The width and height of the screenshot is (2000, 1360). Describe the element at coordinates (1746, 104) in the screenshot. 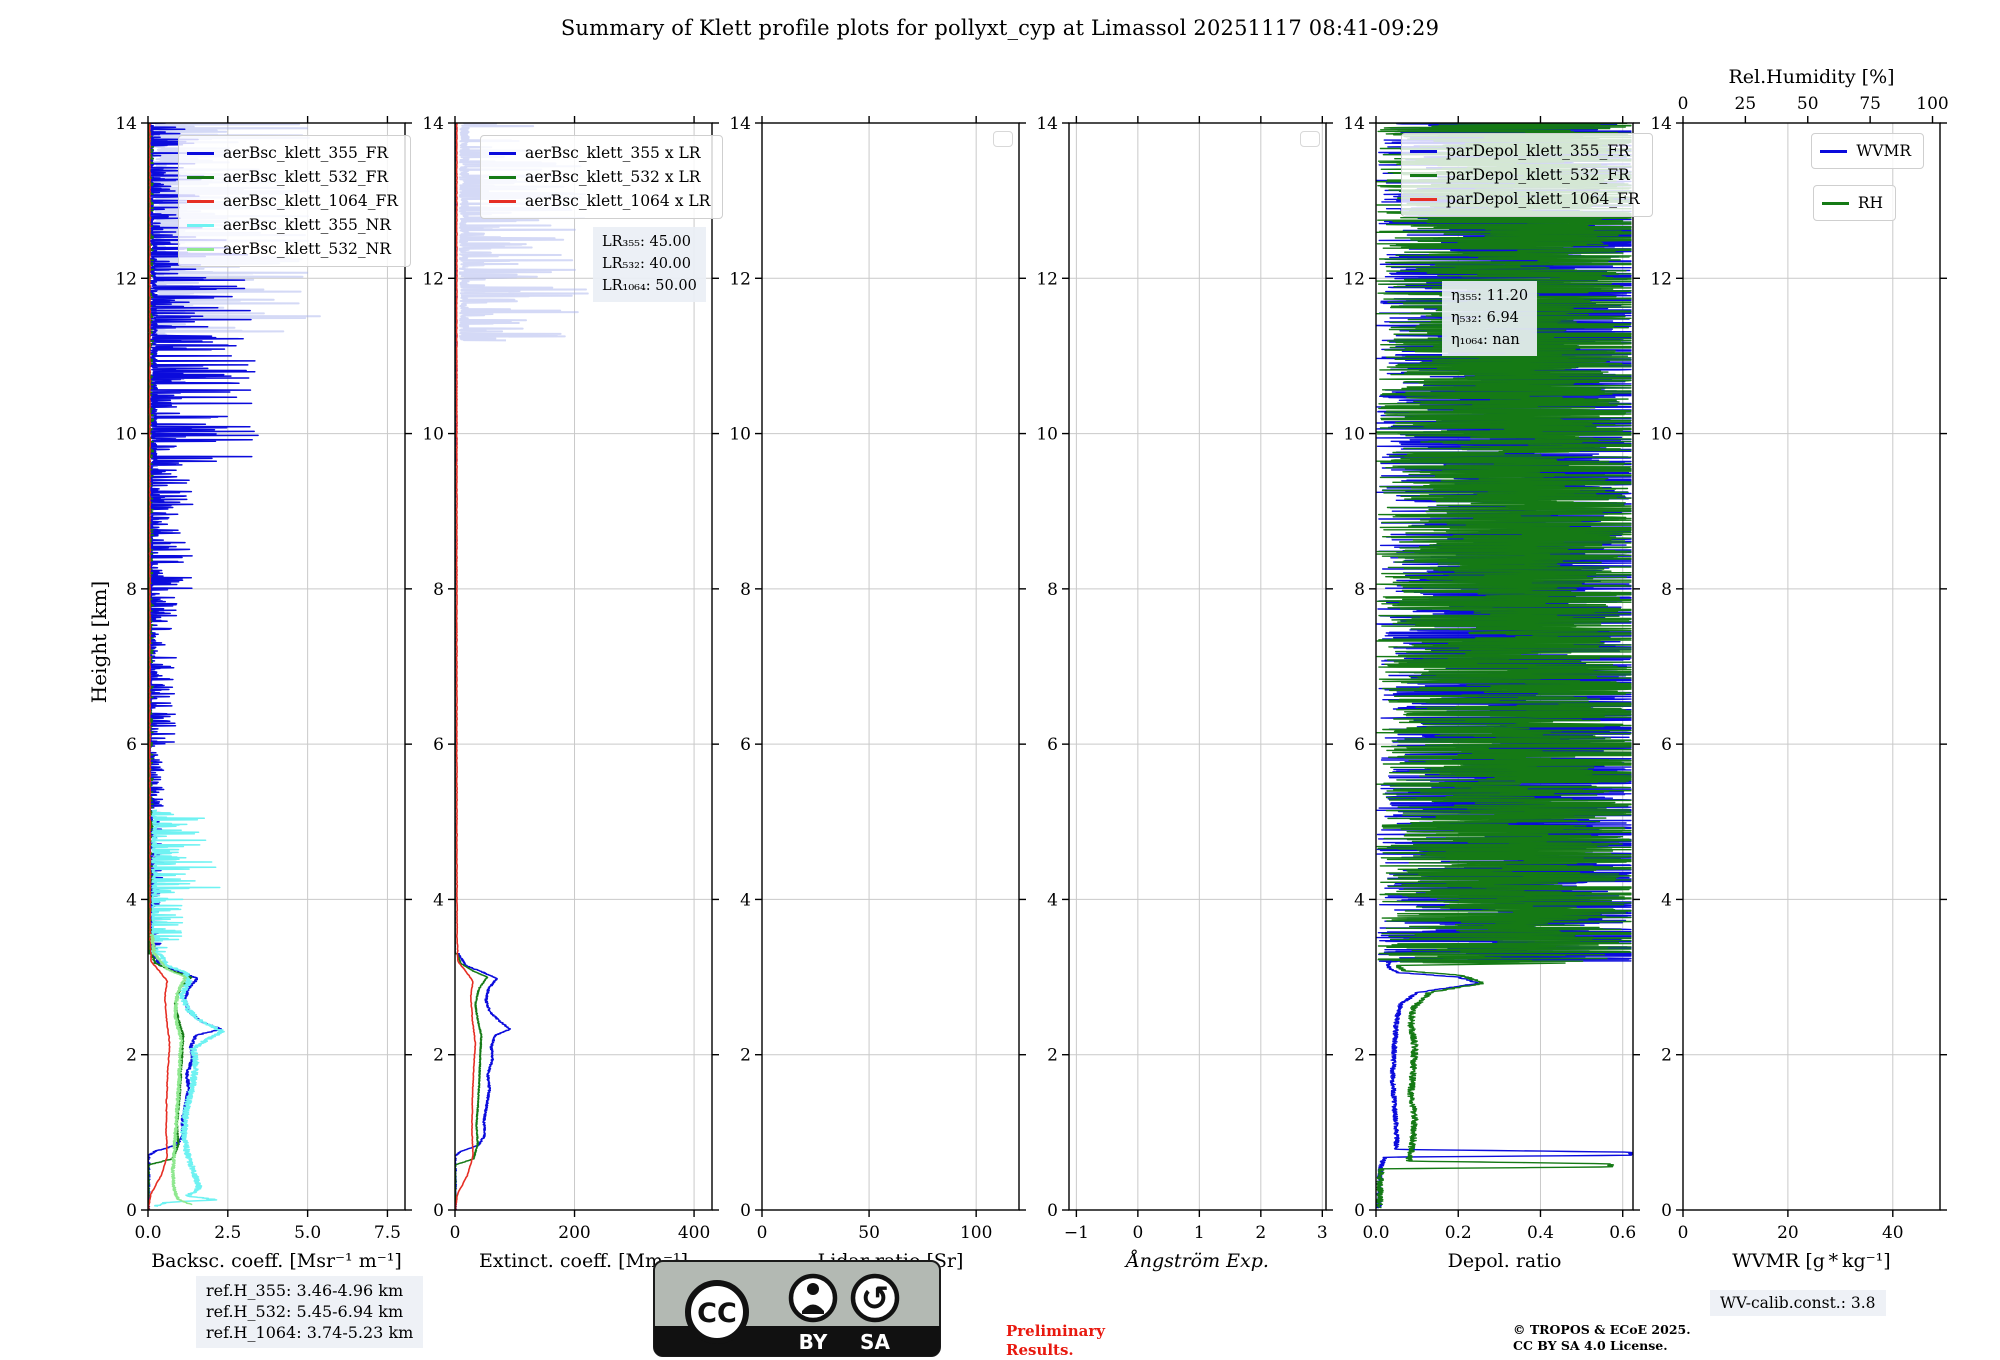

I see `top-tick-label: 25` at that location.